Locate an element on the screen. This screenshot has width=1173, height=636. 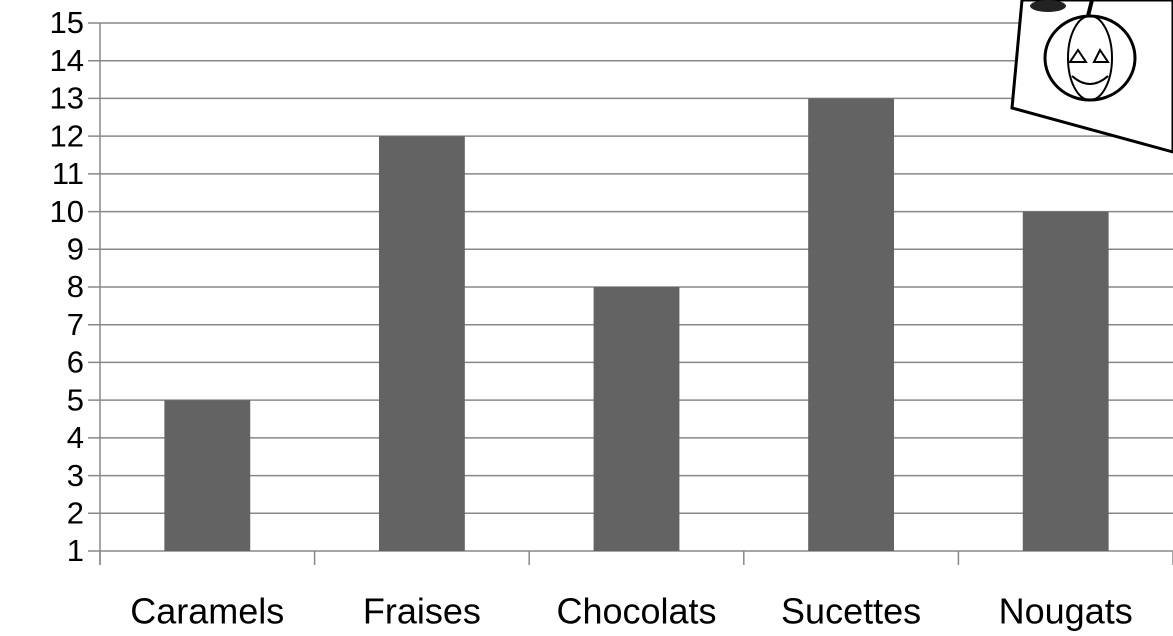
y-tick-label: 10 is located at coordinates (67, 211).